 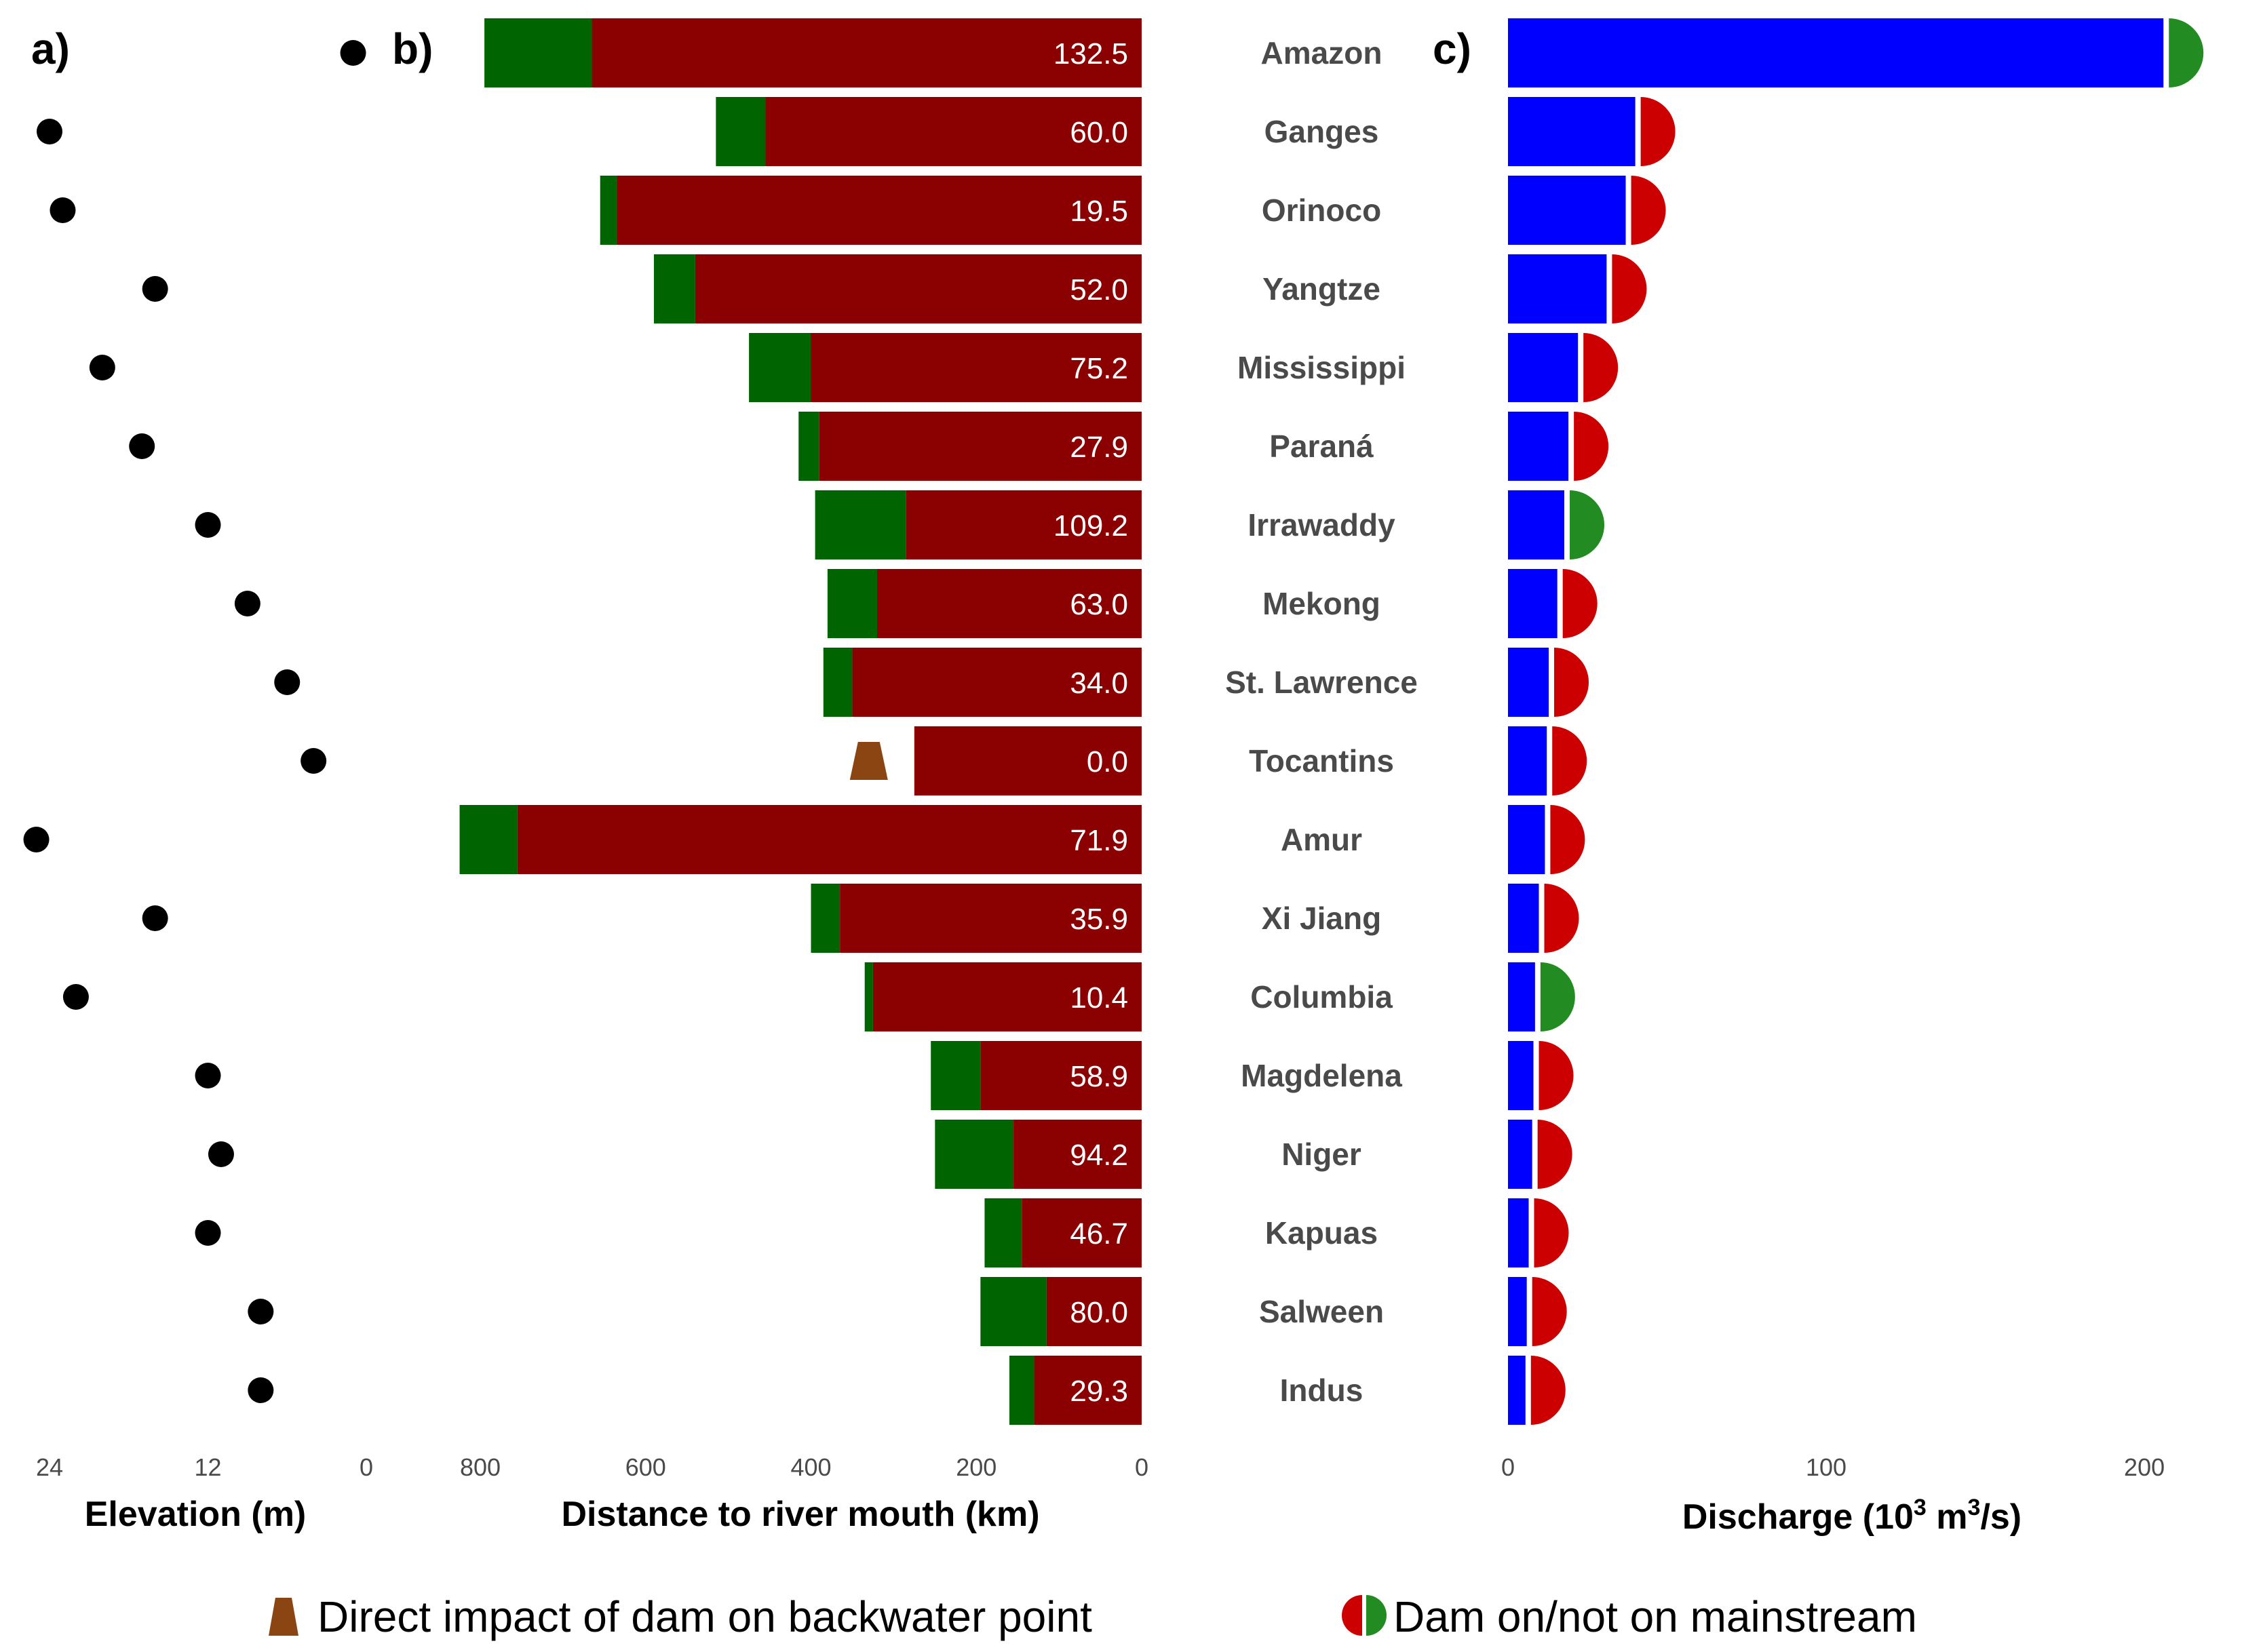 I want to click on river-name-label: Amur, so click(x=1321, y=839).